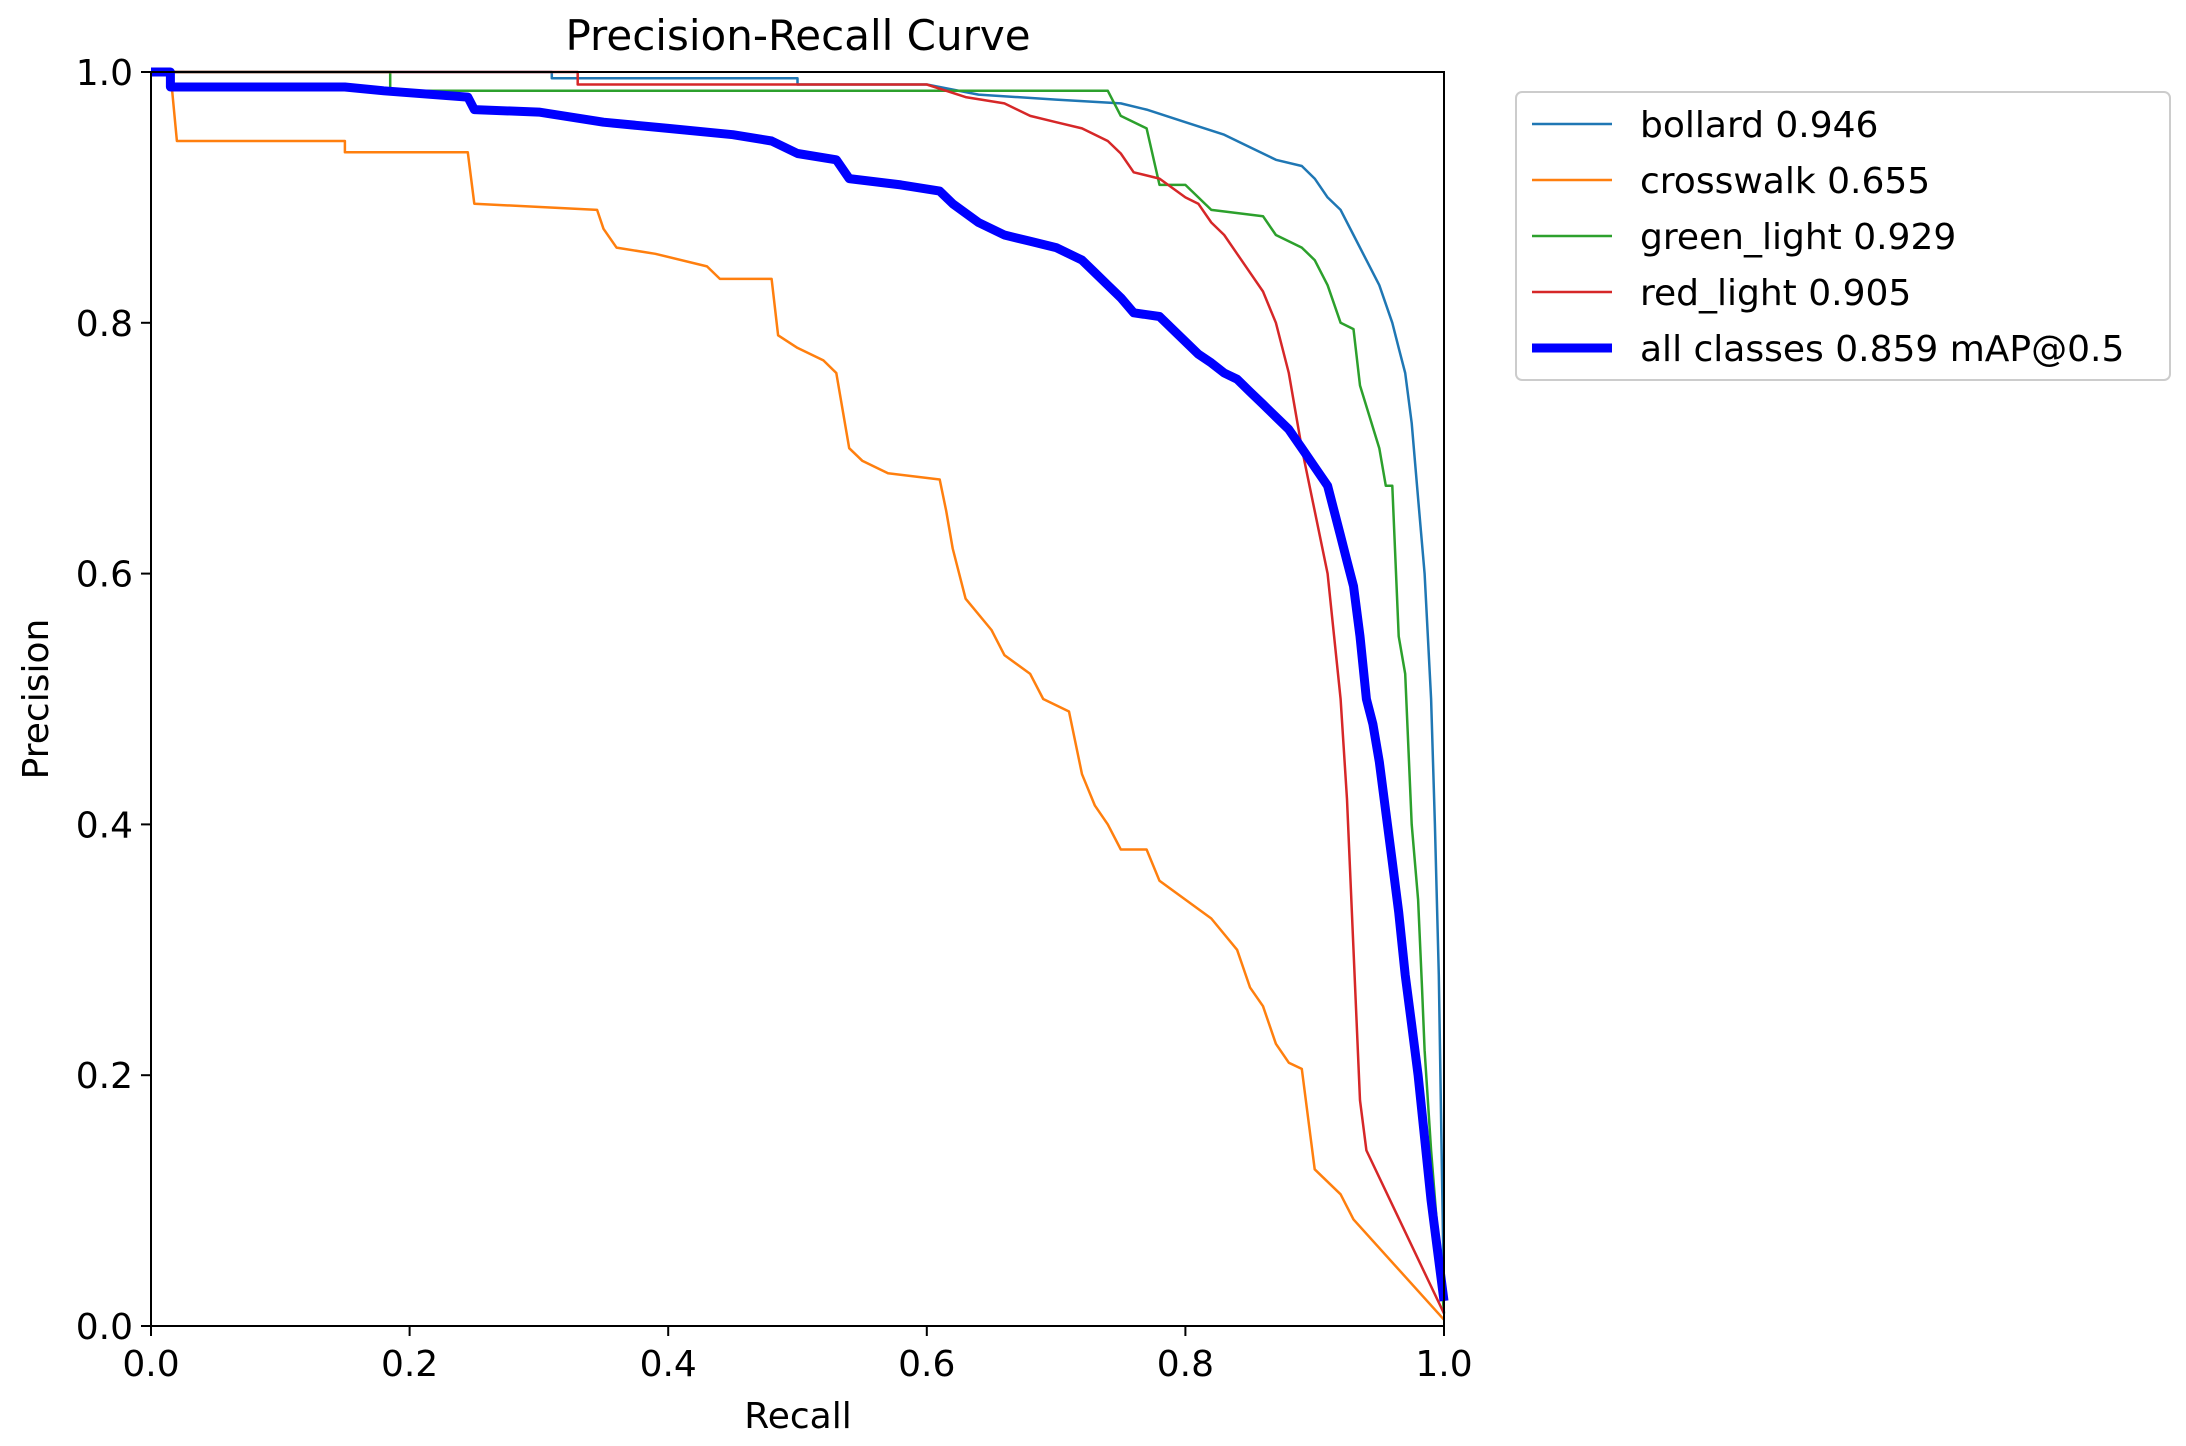 The width and height of the screenshot is (2186, 1446). What do you see at coordinates (1882, 349) in the screenshot?
I see `legend-label: all classes 0.859 mAP@0.5` at bounding box center [1882, 349].